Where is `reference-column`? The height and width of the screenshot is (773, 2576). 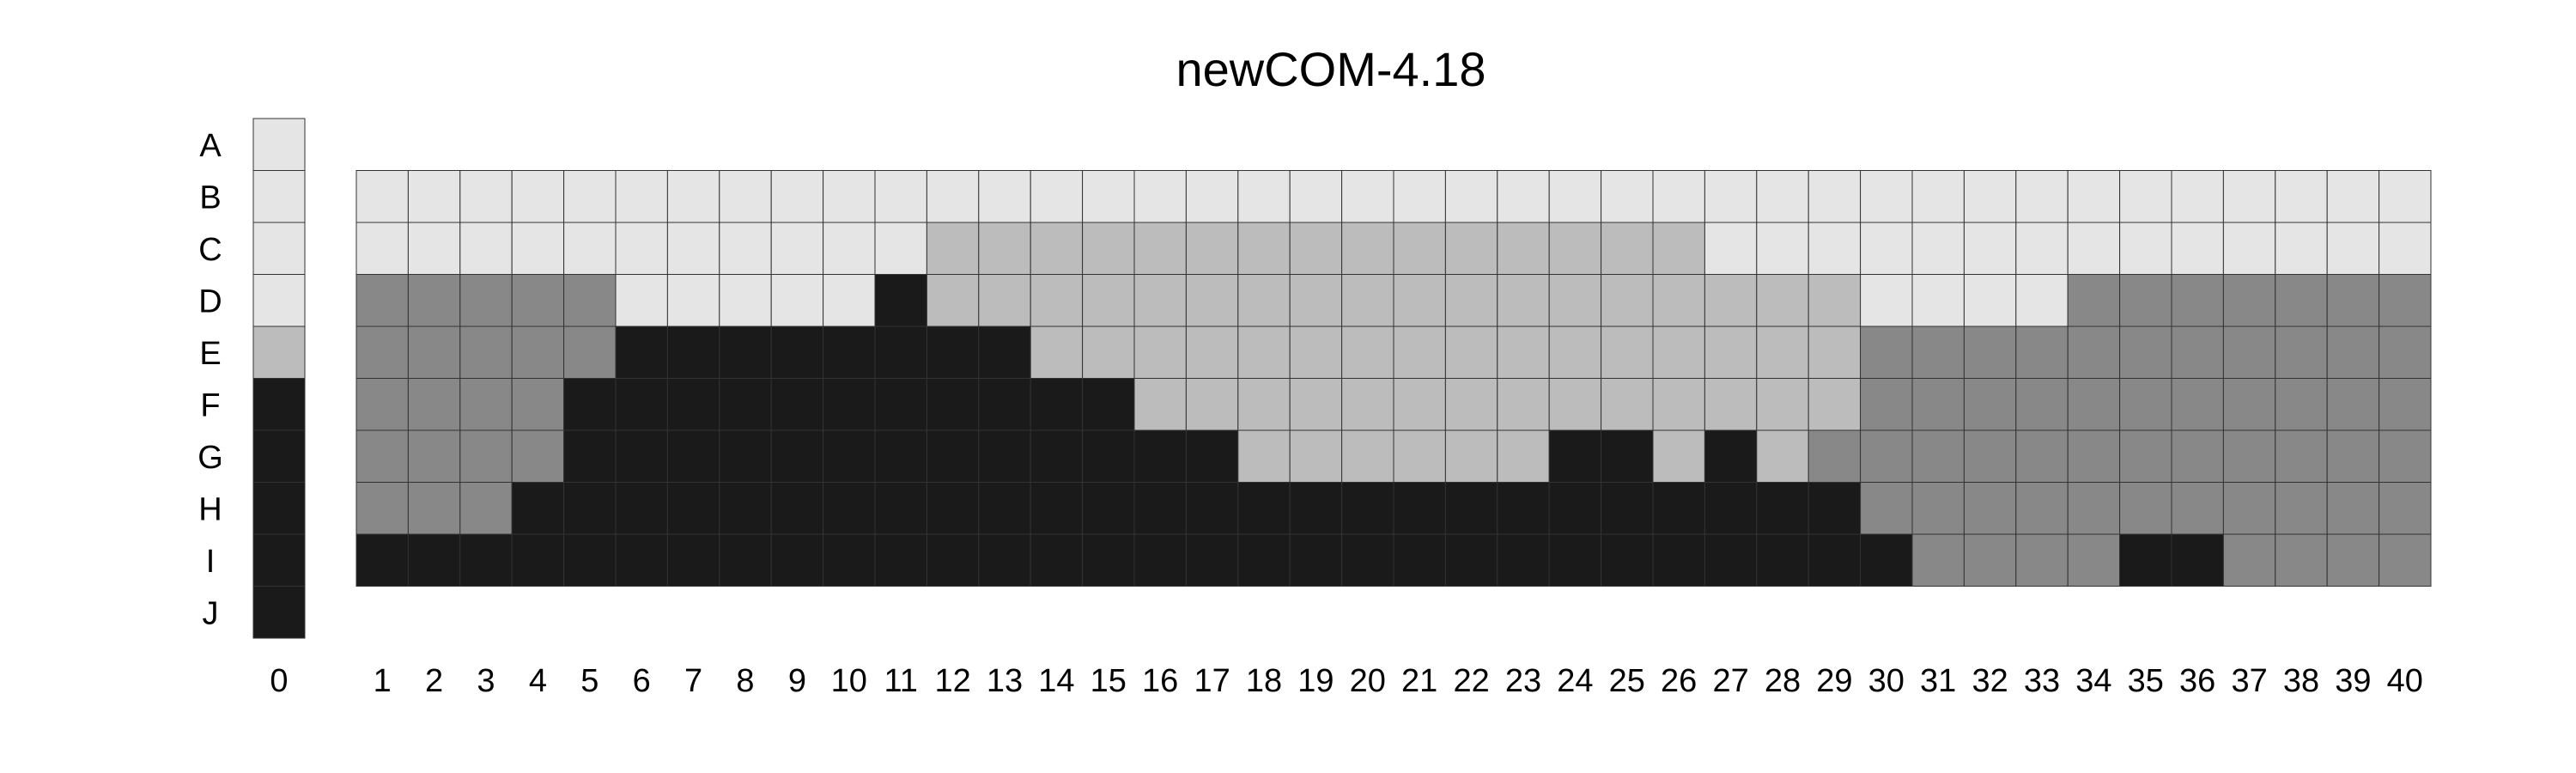
reference-column is located at coordinates (279, 378).